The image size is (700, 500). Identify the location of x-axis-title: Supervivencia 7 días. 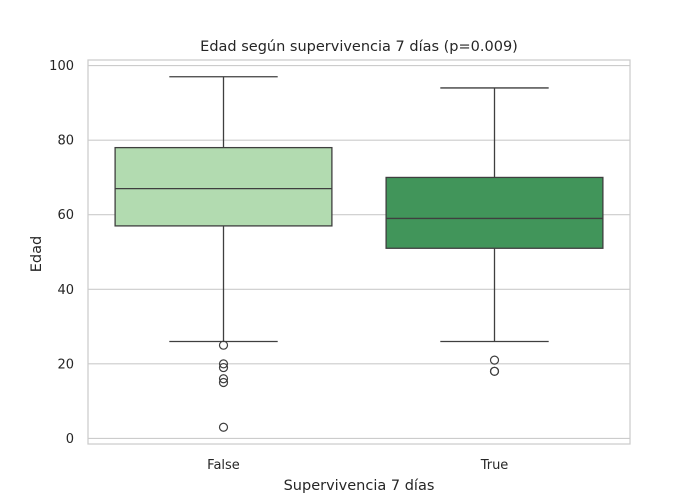
(359, 486).